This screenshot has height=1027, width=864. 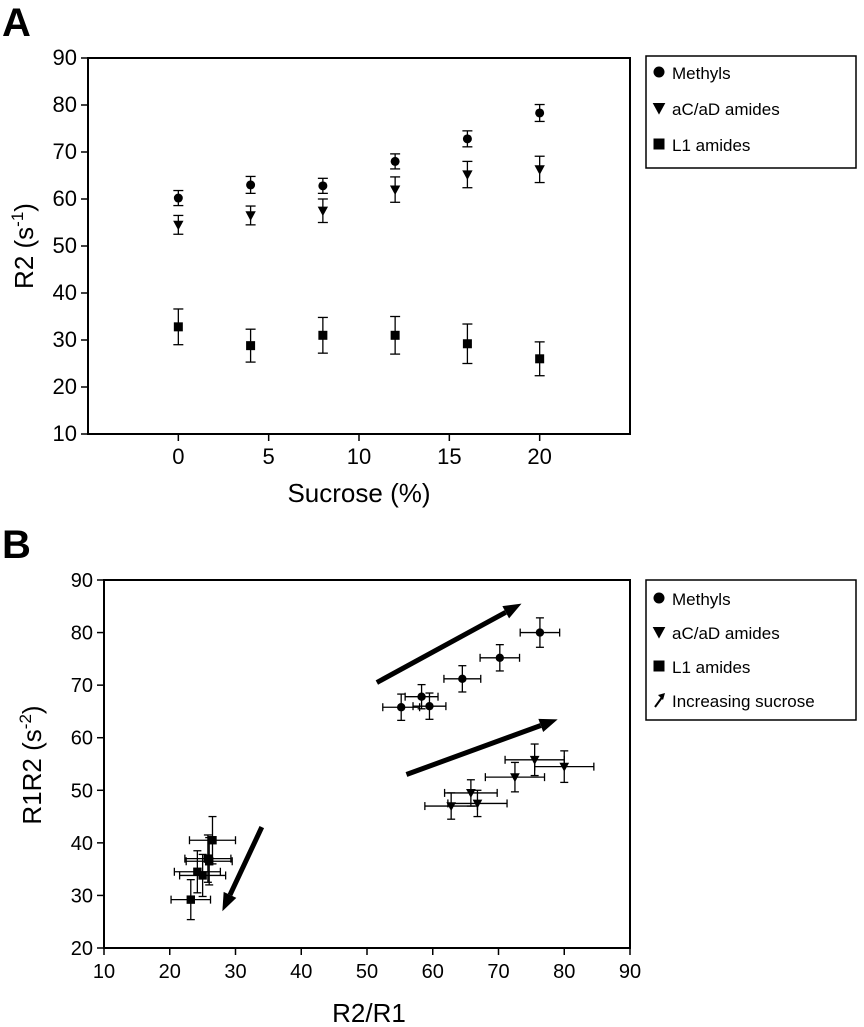 I want to click on x-axis-label-a: Sucrose (%), so click(x=358, y=493).